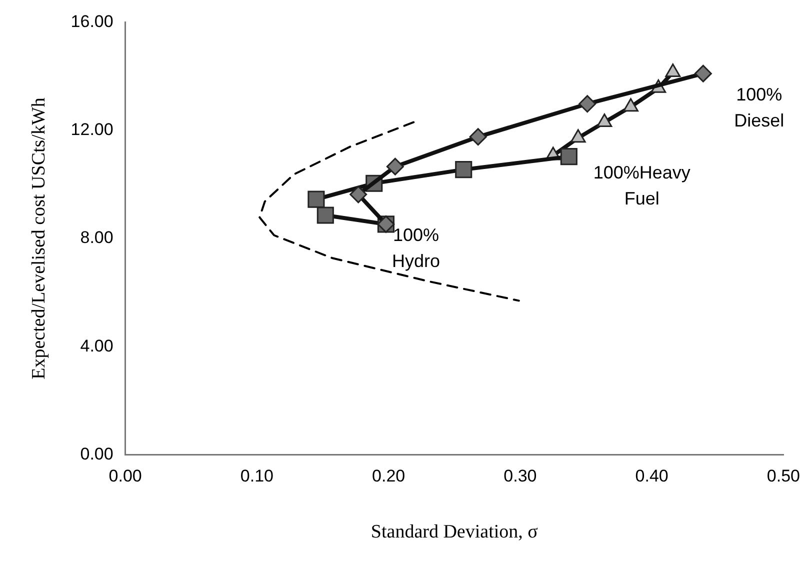  Describe the element at coordinates (92, 21) in the screenshot. I see `y-tick-label: 16.00` at that location.